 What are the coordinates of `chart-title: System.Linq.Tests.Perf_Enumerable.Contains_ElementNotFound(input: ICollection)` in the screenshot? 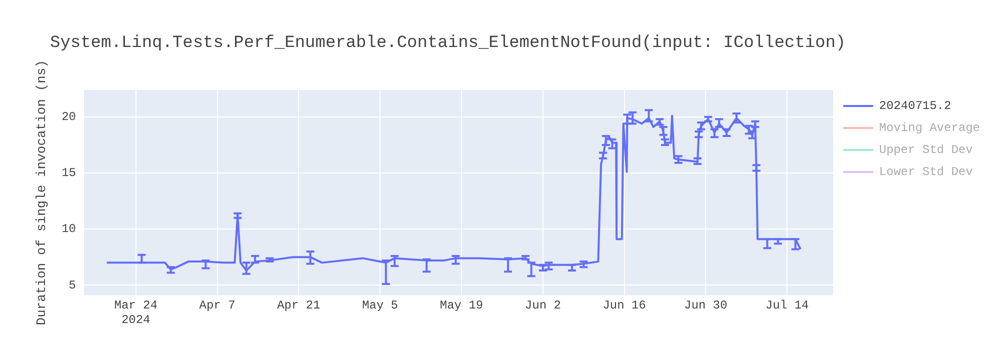 It's located at (448, 43).